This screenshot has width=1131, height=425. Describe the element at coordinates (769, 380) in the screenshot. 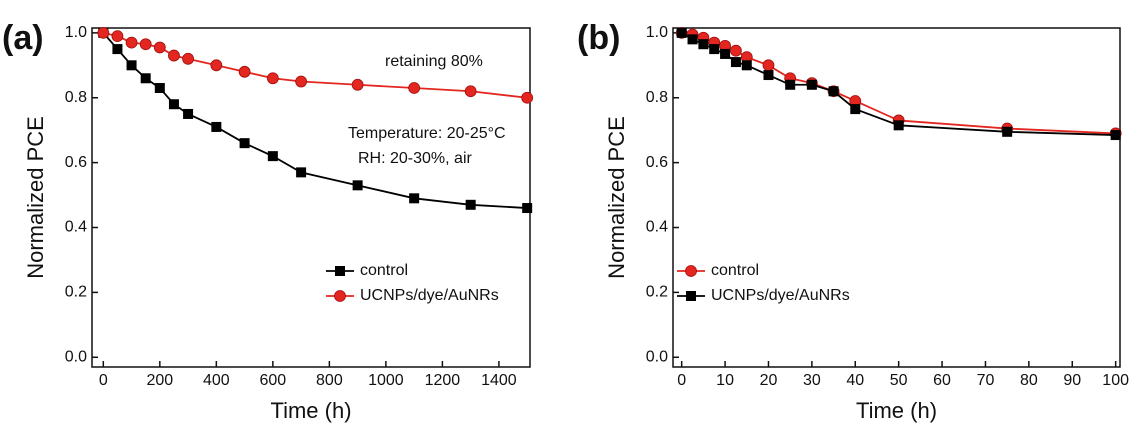

I see `x-tick-label: 20` at that location.